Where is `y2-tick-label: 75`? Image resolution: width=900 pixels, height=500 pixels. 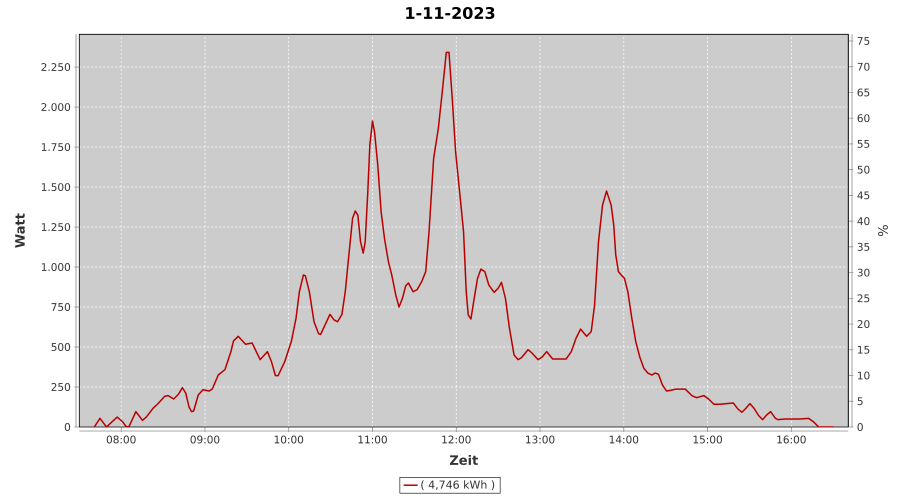 y2-tick-label: 75 is located at coordinates (864, 41).